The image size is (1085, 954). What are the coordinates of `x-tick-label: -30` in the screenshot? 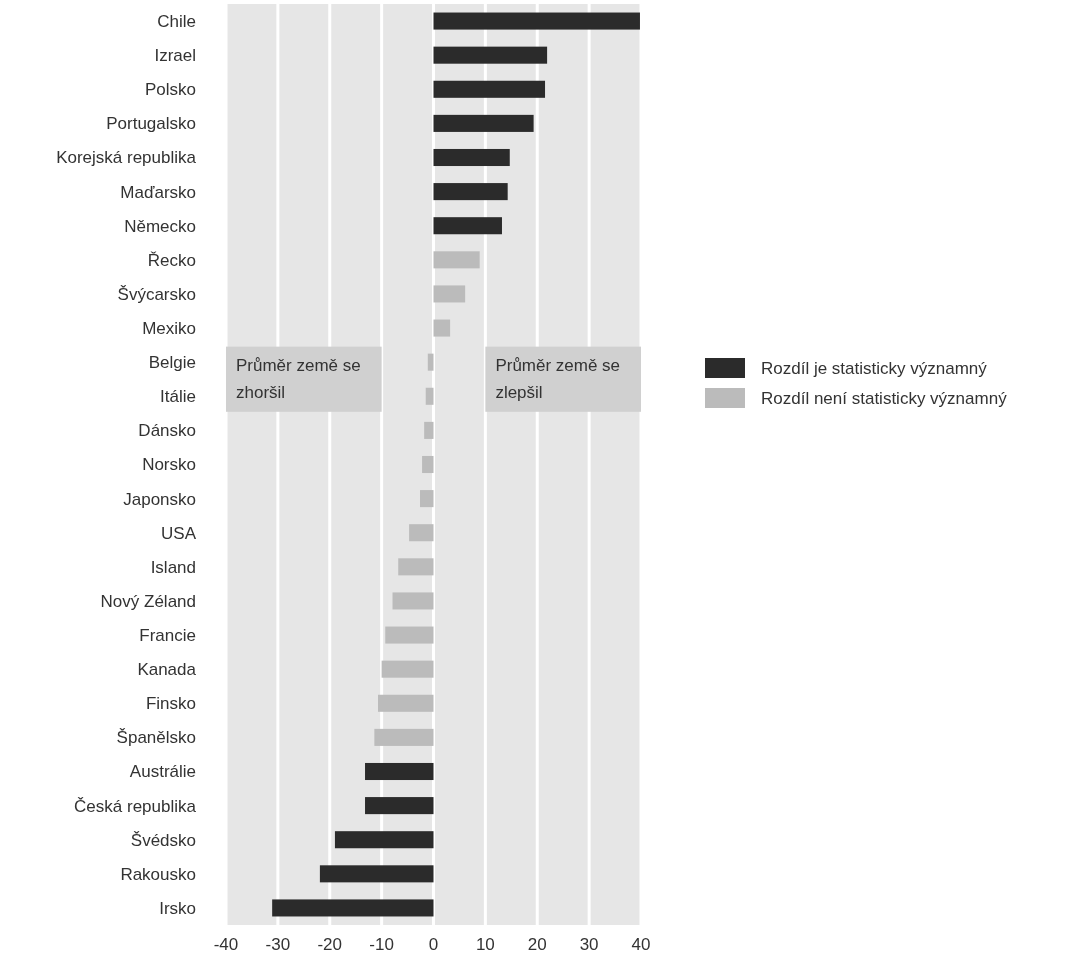 It's located at (278, 944).